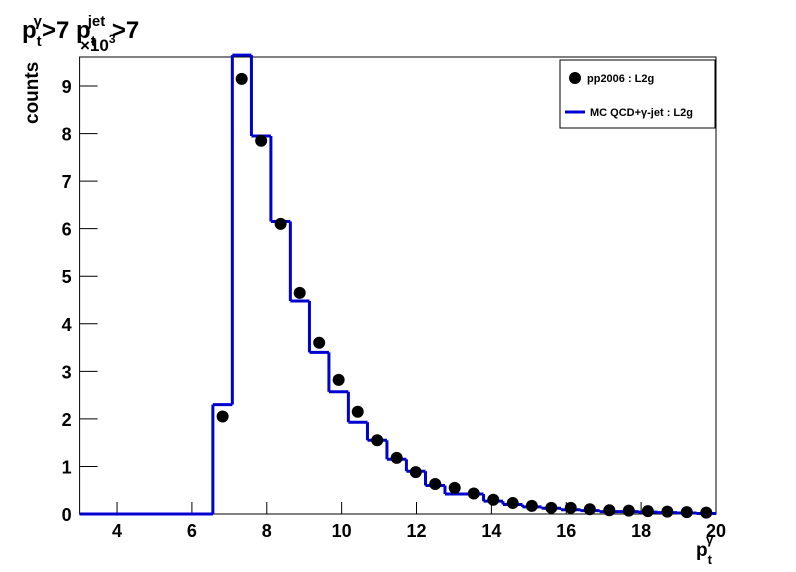 This screenshot has height=572, width=796. I want to click on y-multiplier: ×10³, so click(98, 43).